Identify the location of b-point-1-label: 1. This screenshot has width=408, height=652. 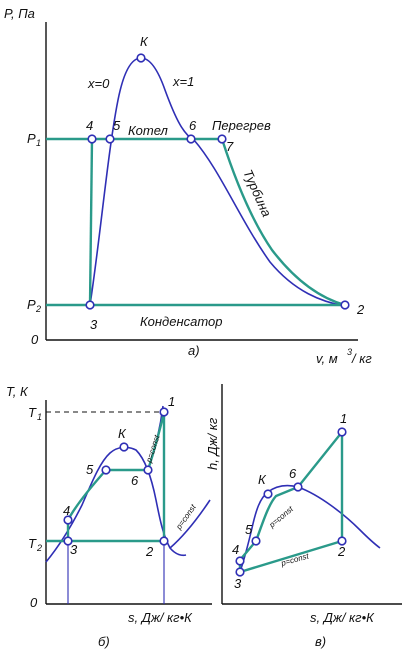
(171, 401).